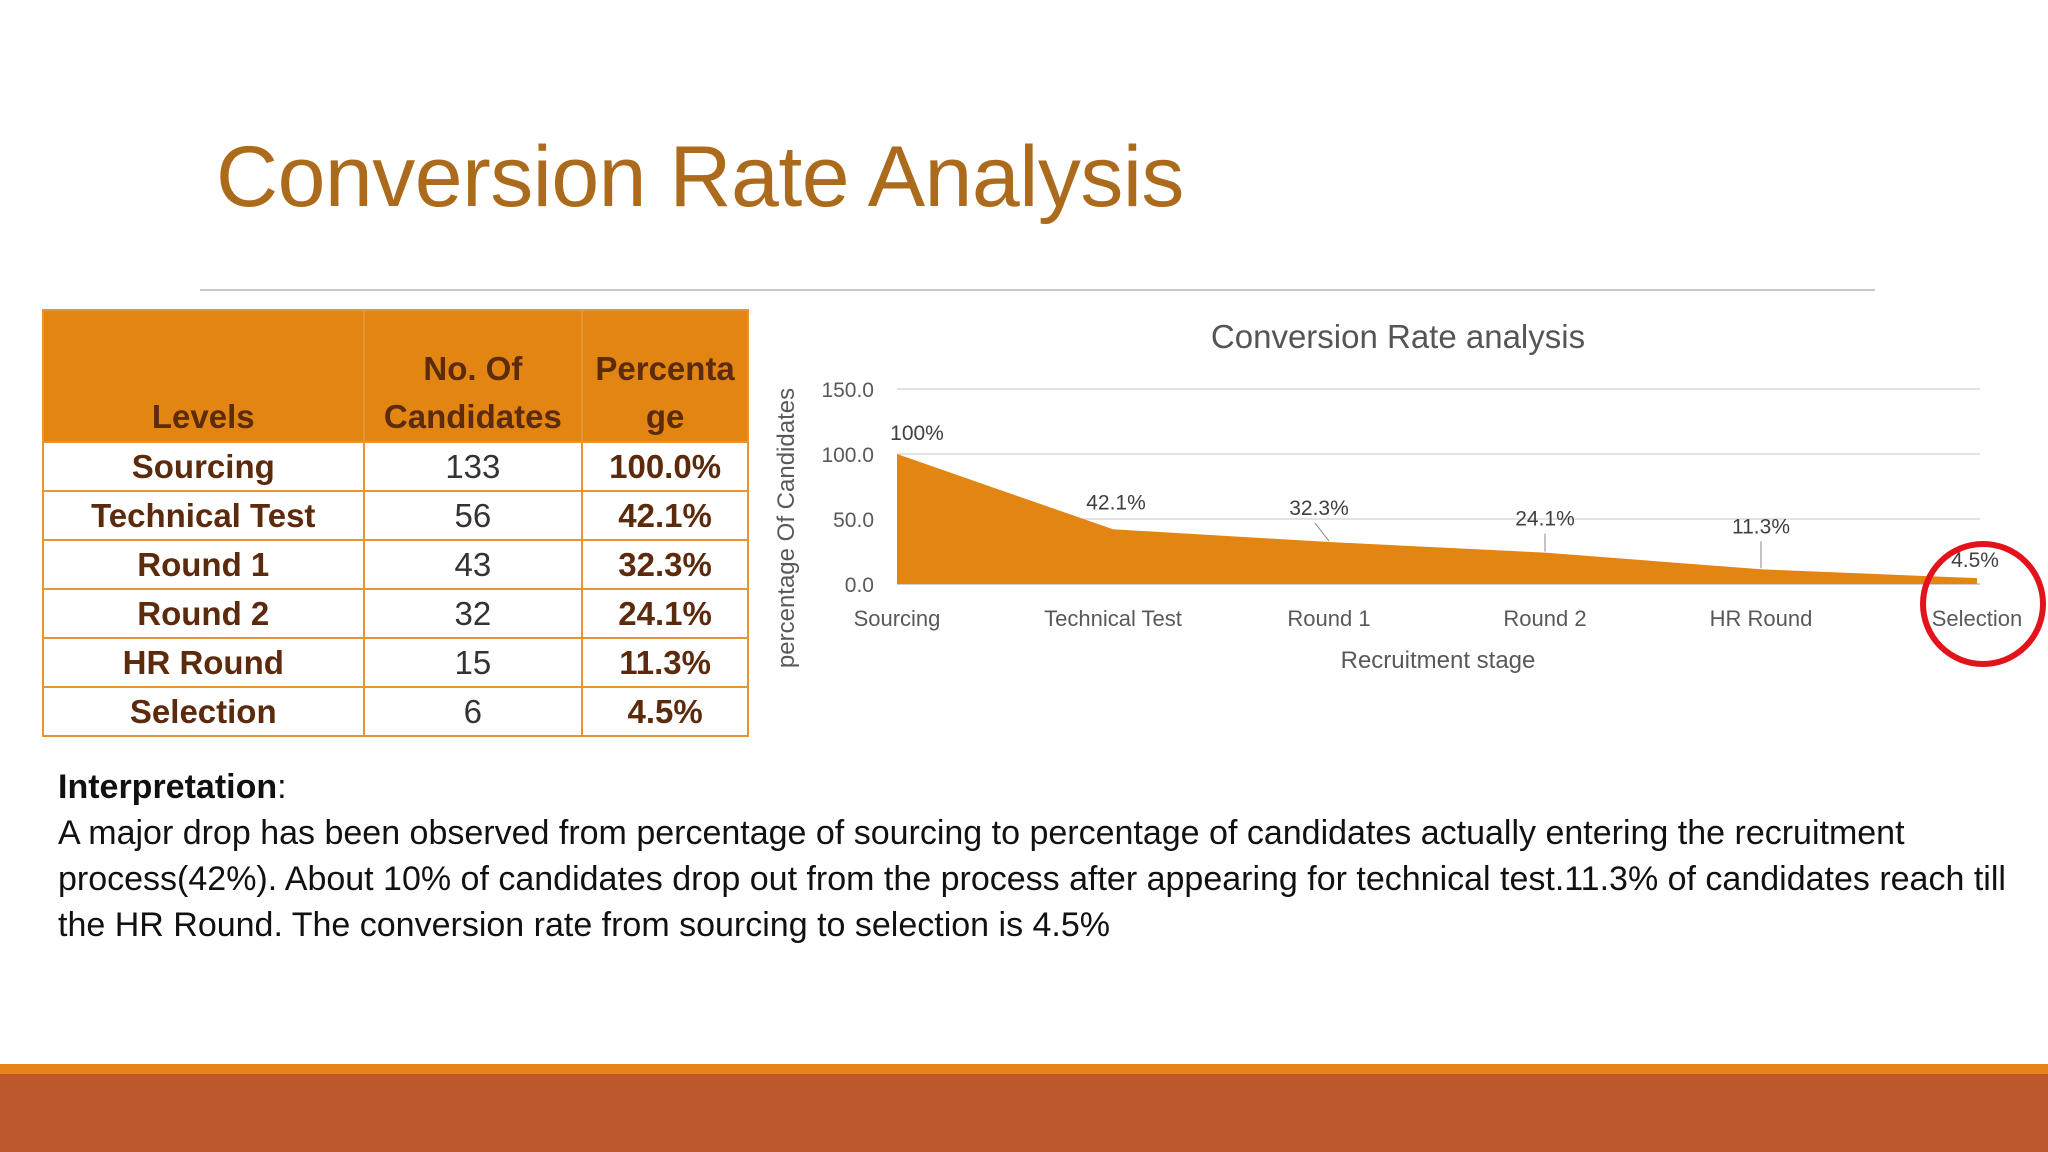  I want to click on header-candidates: No. Of Candidates, so click(473, 376).